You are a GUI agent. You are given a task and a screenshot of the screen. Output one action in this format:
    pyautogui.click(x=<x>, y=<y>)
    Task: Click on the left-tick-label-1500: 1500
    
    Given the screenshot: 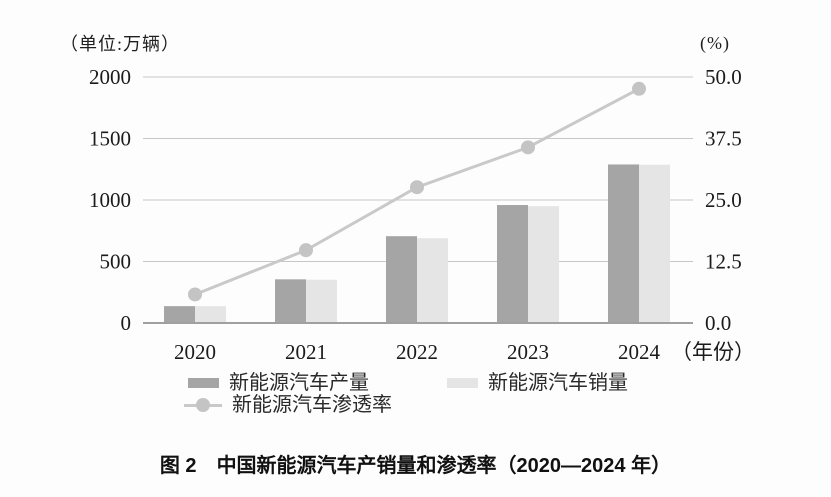 What is the action you would take?
    pyautogui.click(x=110, y=139)
    